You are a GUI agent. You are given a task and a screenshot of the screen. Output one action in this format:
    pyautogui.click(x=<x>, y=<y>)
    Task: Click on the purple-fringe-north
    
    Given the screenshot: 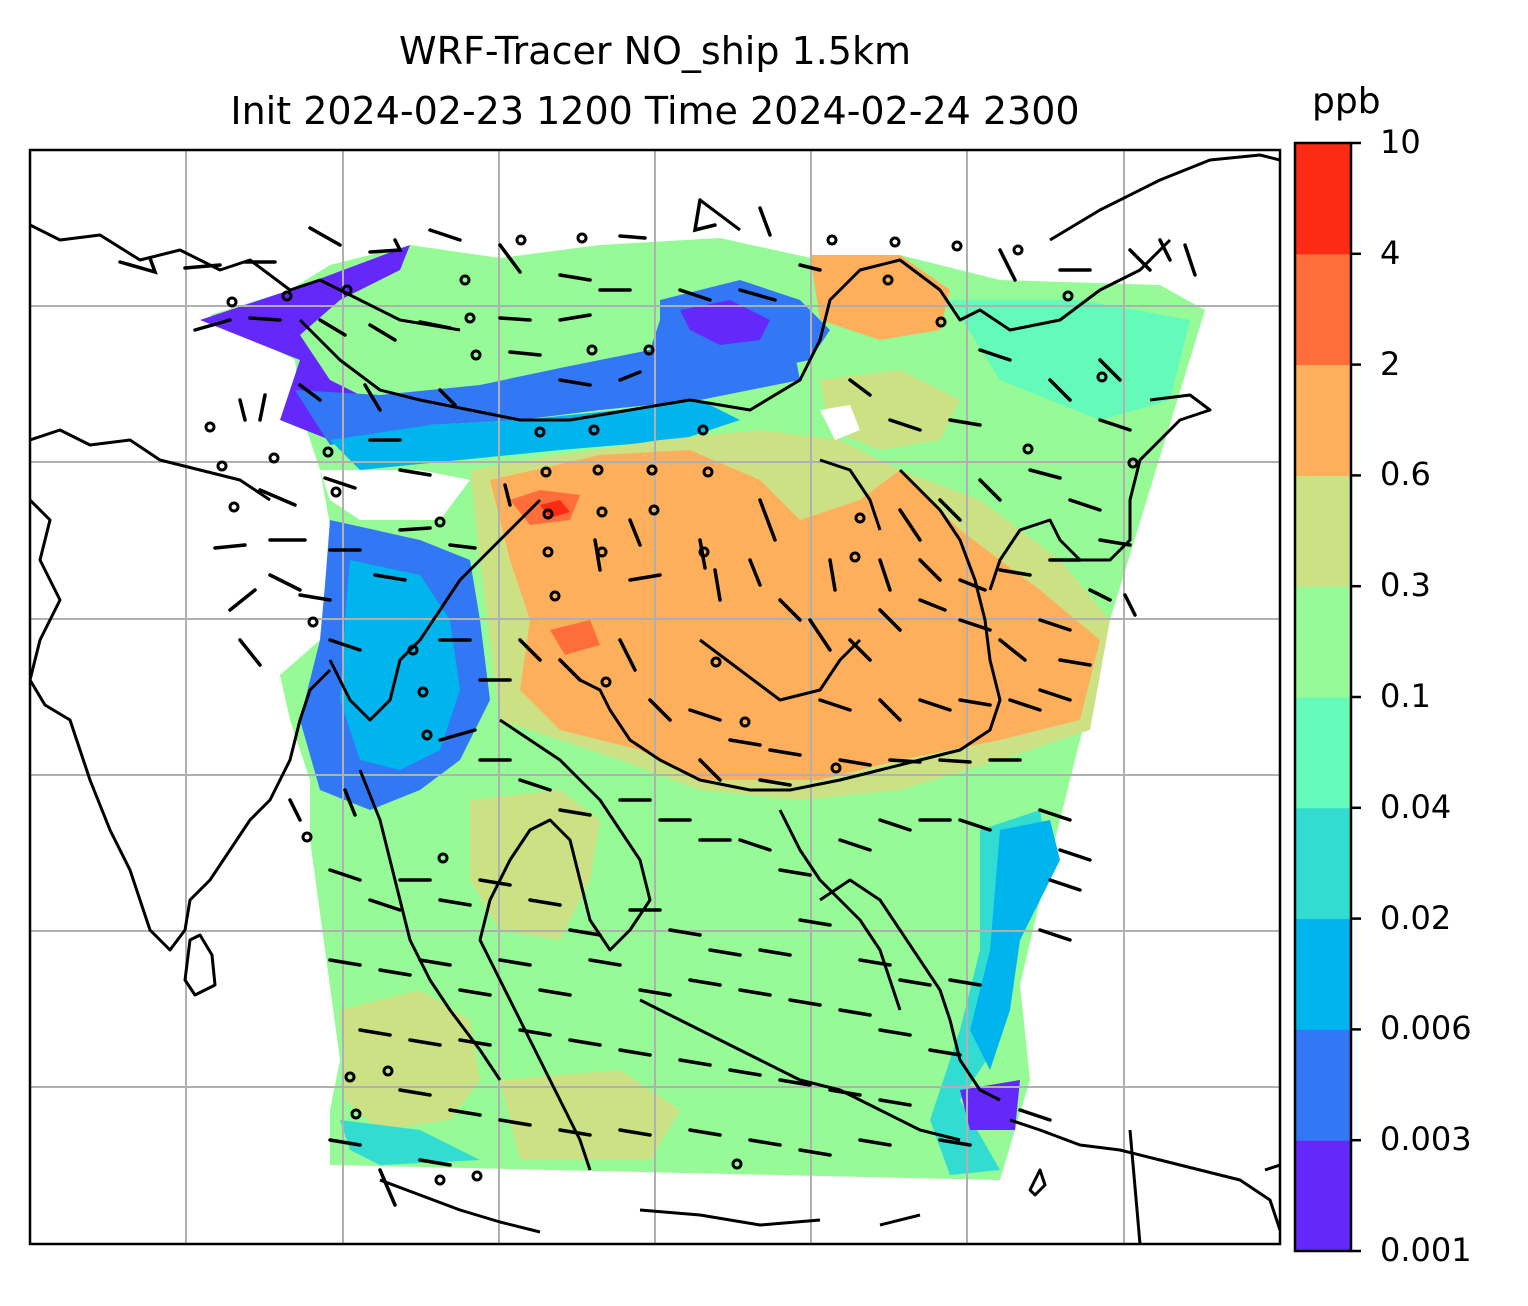 What is the action you would take?
    pyautogui.click(x=305, y=342)
    